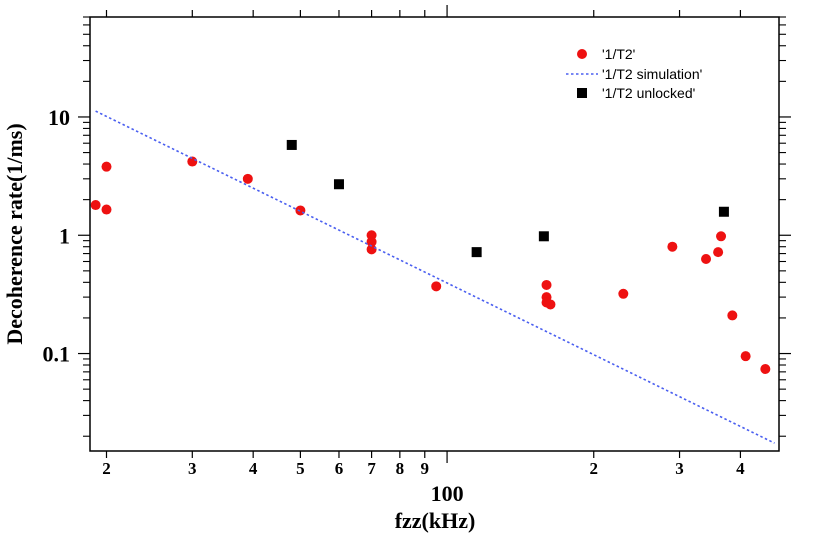 The width and height of the screenshot is (830, 534). Describe the element at coordinates (582, 54) in the screenshot. I see `legend-marker-t2` at that location.